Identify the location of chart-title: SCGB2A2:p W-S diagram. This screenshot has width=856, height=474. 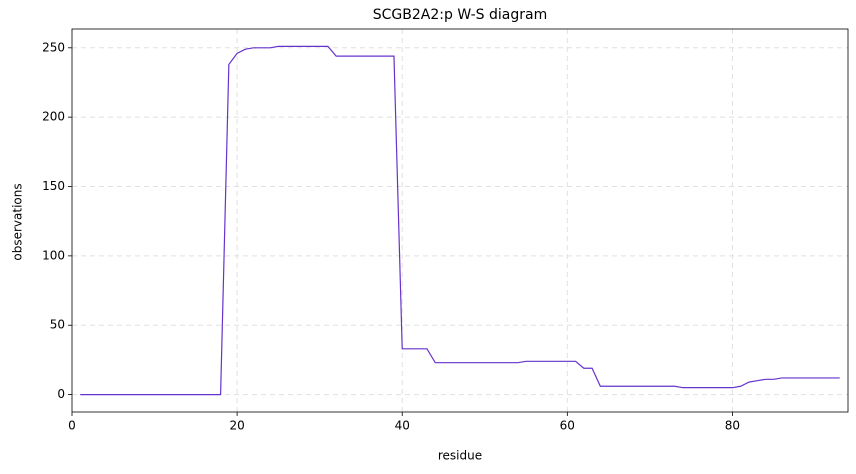
(460, 15).